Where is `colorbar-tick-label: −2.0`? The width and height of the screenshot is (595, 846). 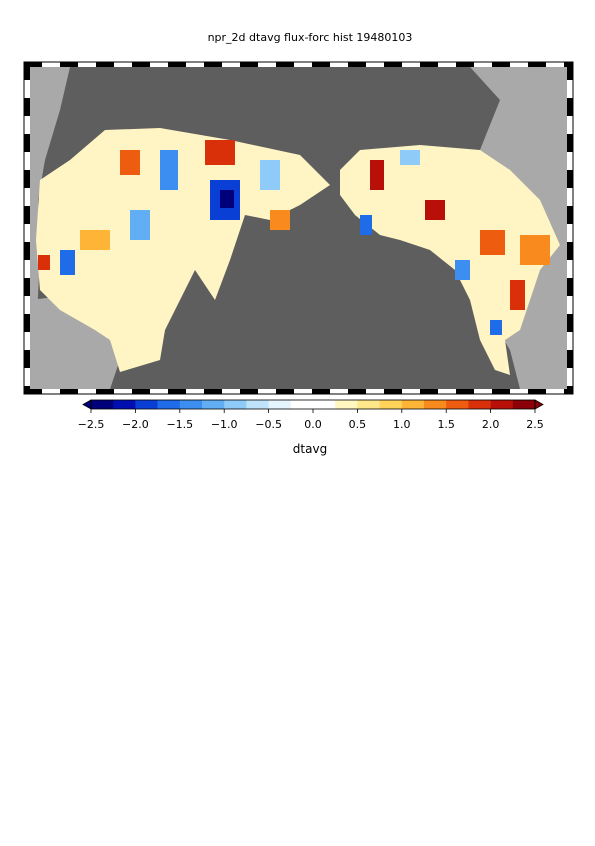
colorbar-tick-label: −2.0 is located at coordinates (135, 424).